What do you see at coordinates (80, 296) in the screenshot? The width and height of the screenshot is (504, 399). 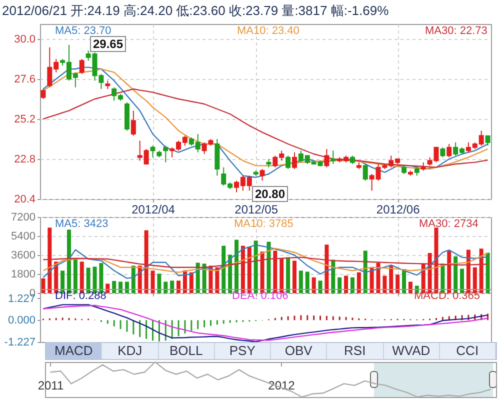 I see `series-label: DIF: 0.288` at bounding box center [80, 296].